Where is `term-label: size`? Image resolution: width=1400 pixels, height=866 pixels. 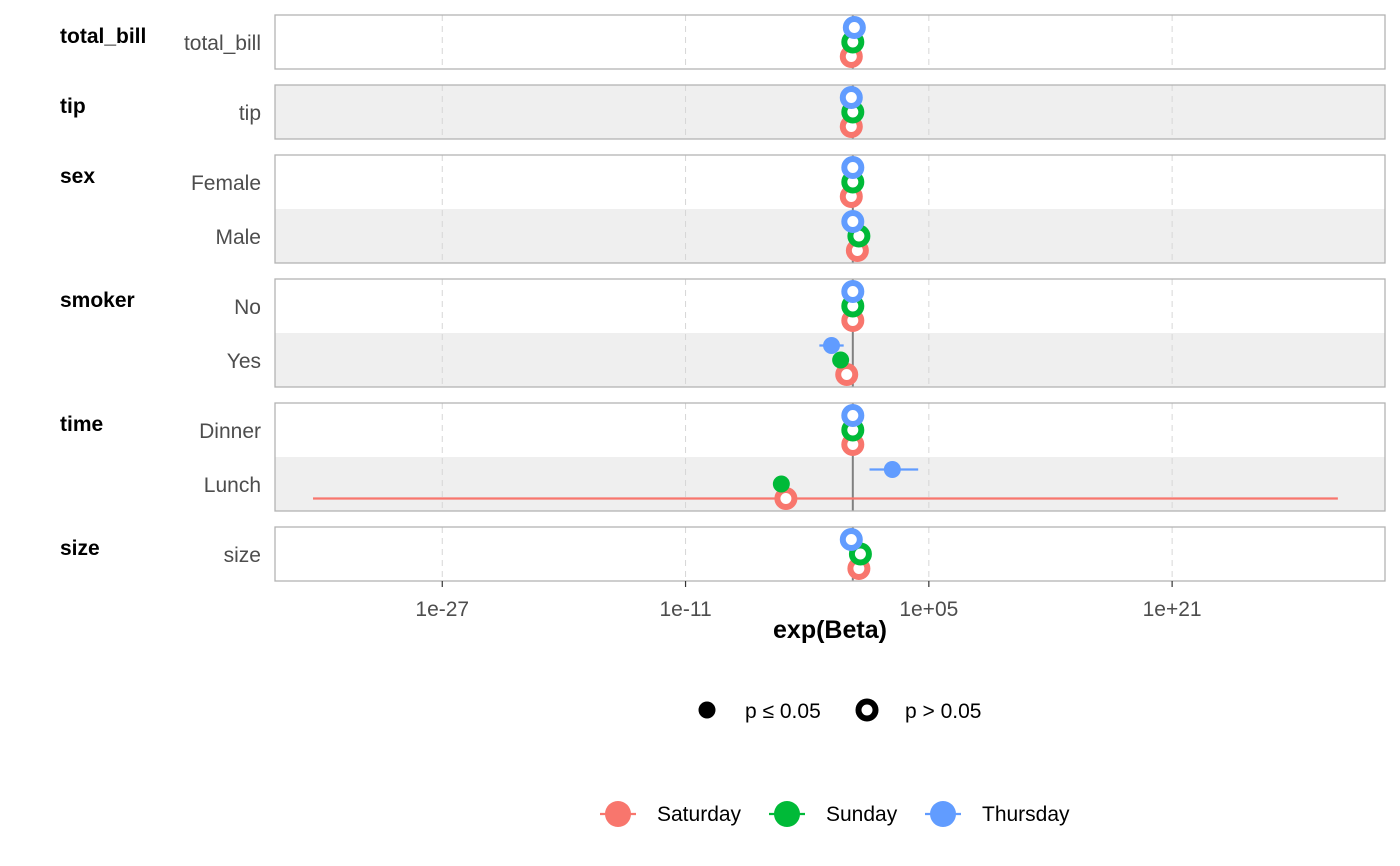 term-label: size is located at coordinates (242, 555).